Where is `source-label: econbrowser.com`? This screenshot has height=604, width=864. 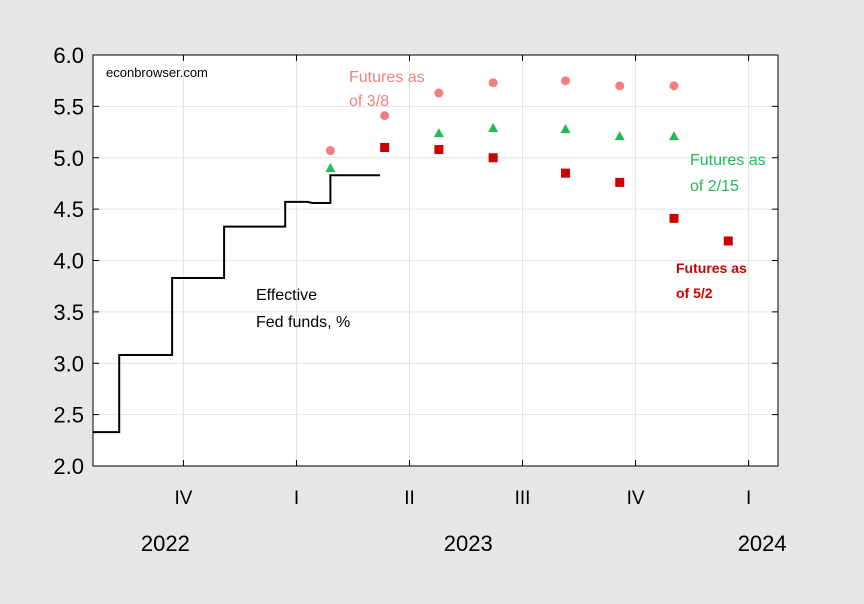
source-label: econbrowser.com is located at coordinates (157, 72).